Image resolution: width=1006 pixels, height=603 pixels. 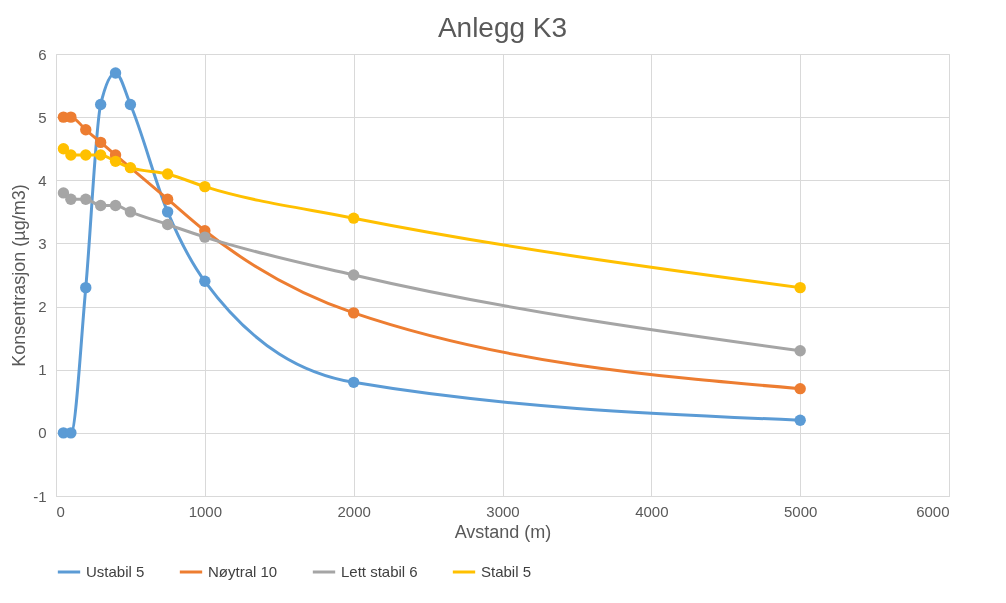 I want to click on x-tick-label: 6000, so click(x=933, y=511).